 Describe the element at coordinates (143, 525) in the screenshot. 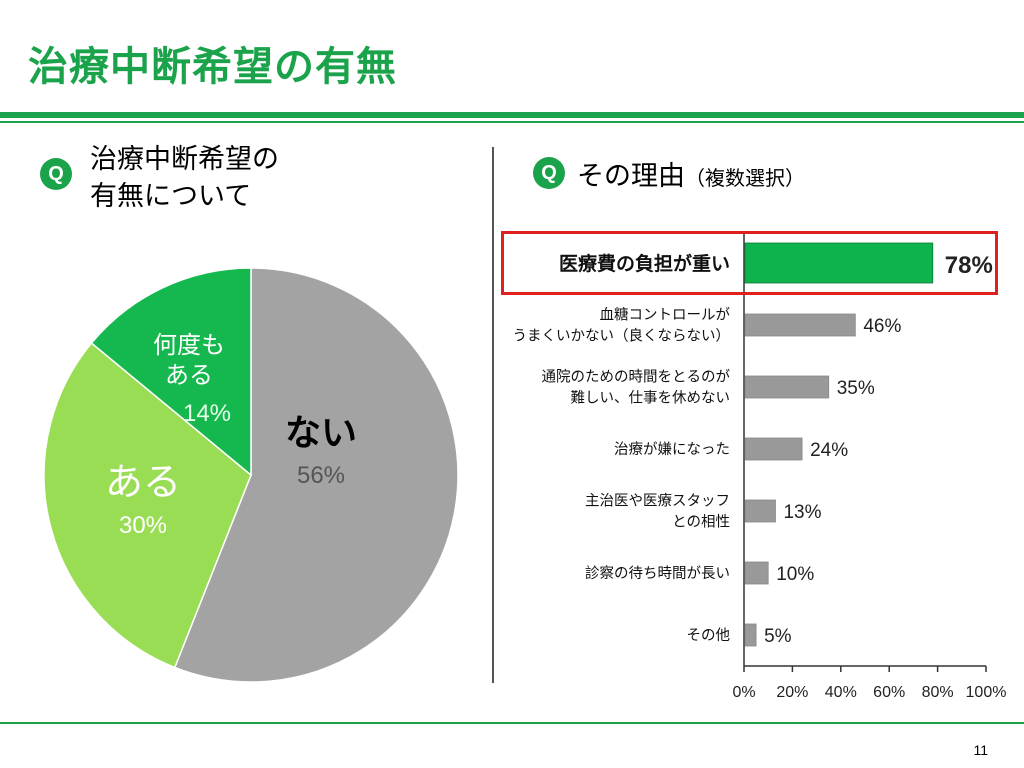

I see `pie-label-value-1: 30%` at that location.